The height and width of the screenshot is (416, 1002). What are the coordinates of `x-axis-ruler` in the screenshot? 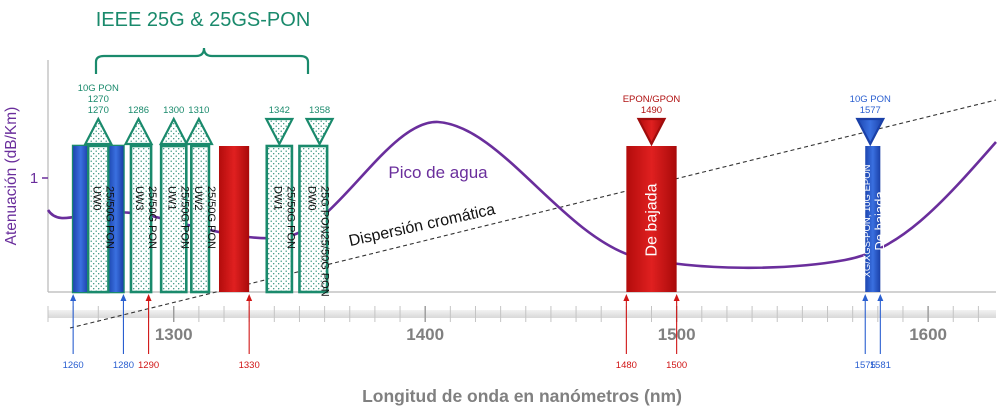 It's located at (522, 314).